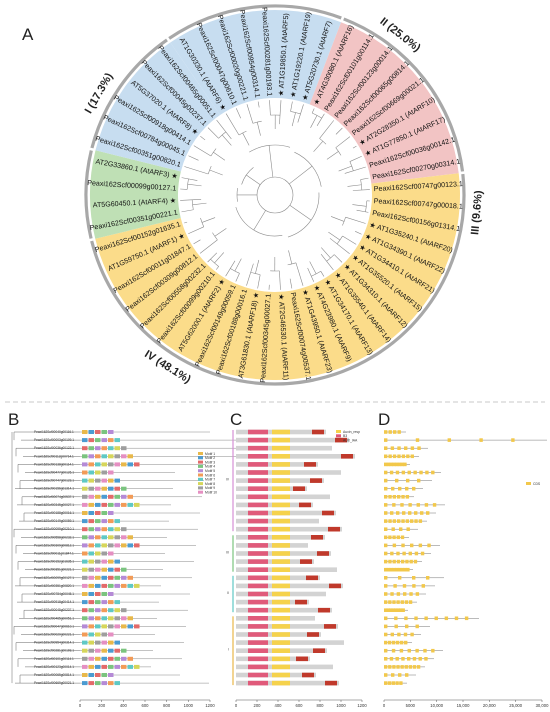 The width and height of the screenshot is (550, 712). What do you see at coordinates (189, 705) in the screenshot?
I see `motif-axis-label: 1000` at bounding box center [189, 705].